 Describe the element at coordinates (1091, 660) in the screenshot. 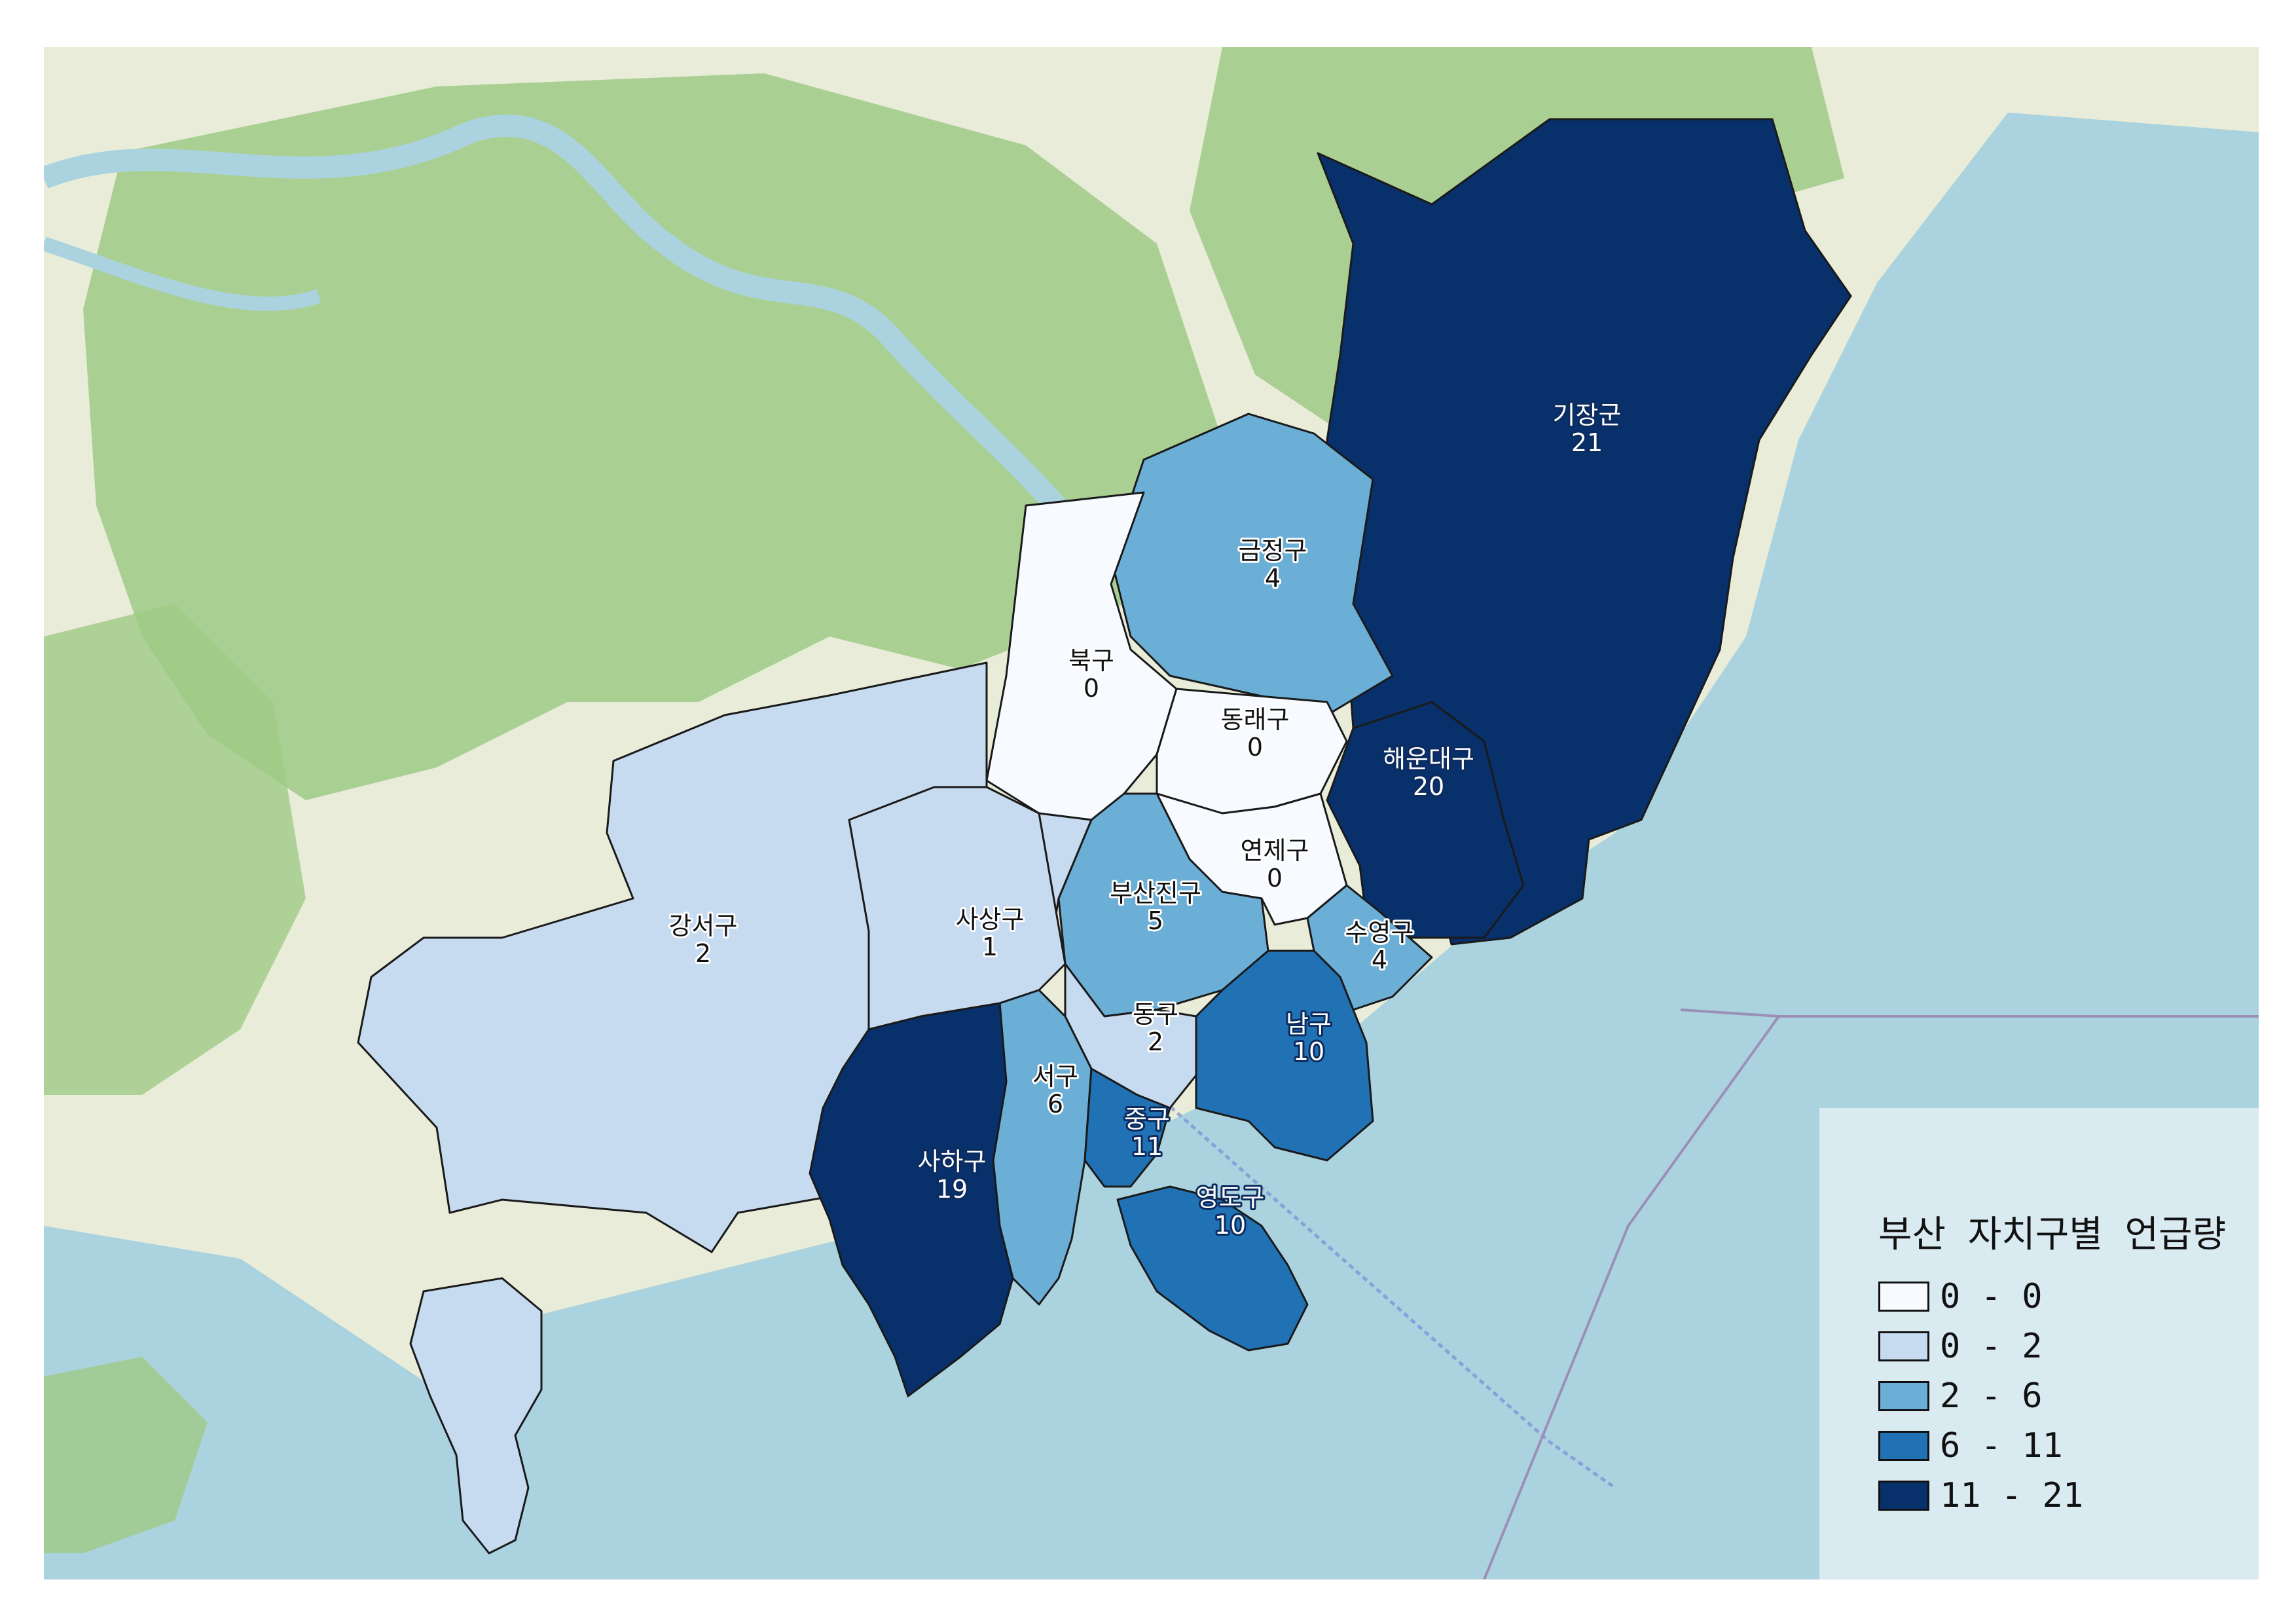

I see `district-name-label: 북구` at that location.